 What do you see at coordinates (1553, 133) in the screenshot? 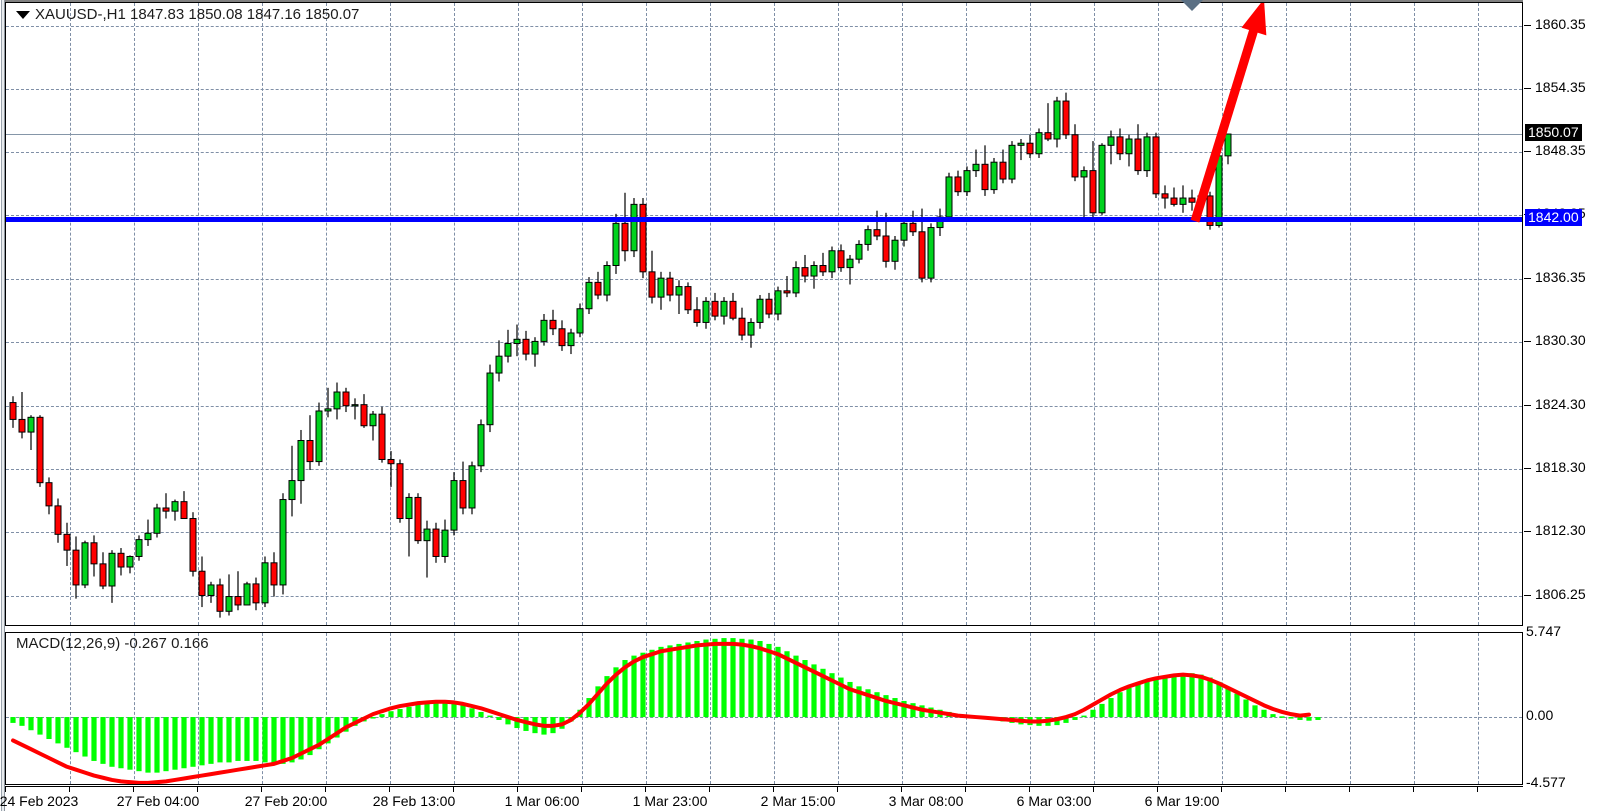
I see `current-price-badge: 1850.07` at bounding box center [1553, 133].